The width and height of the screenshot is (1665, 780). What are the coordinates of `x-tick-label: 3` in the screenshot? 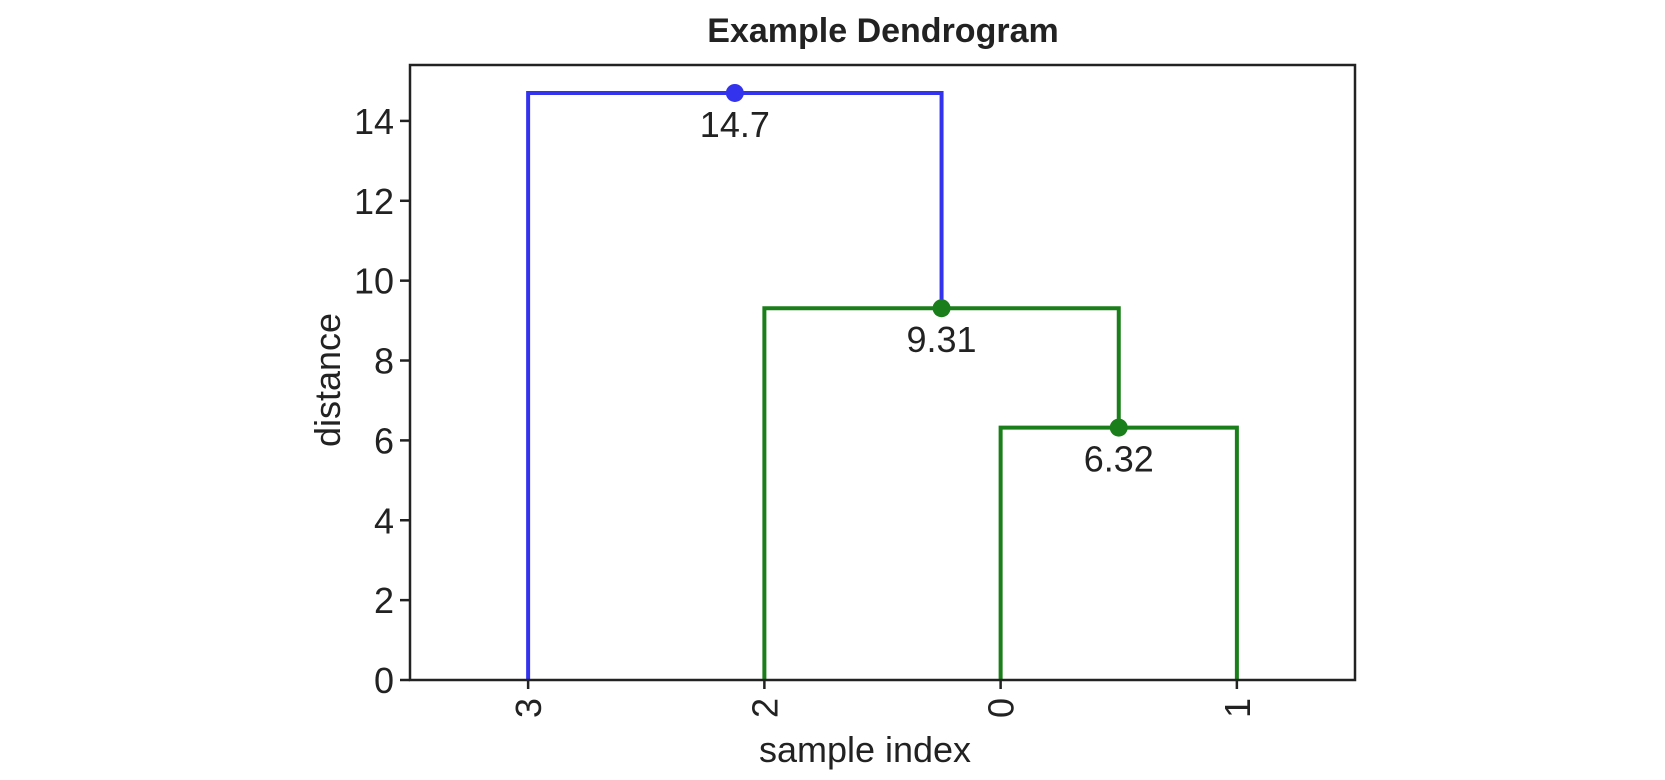 It's located at (528, 708).